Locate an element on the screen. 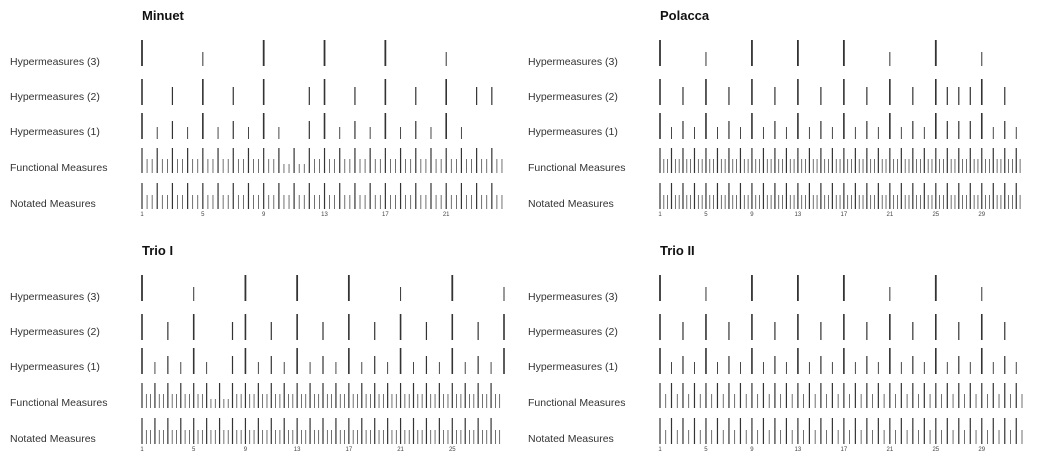  panel-title: Polacca is located at coordinates (685, 15).